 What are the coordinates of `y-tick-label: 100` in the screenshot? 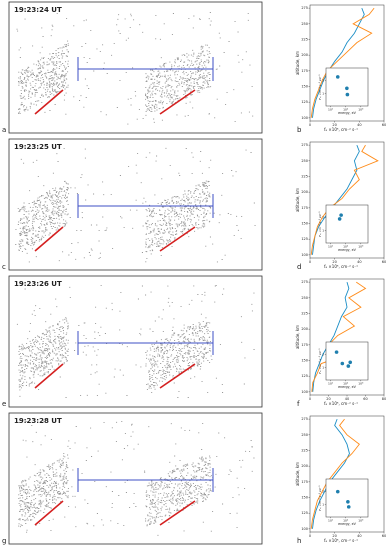 It's located at (304, 118).